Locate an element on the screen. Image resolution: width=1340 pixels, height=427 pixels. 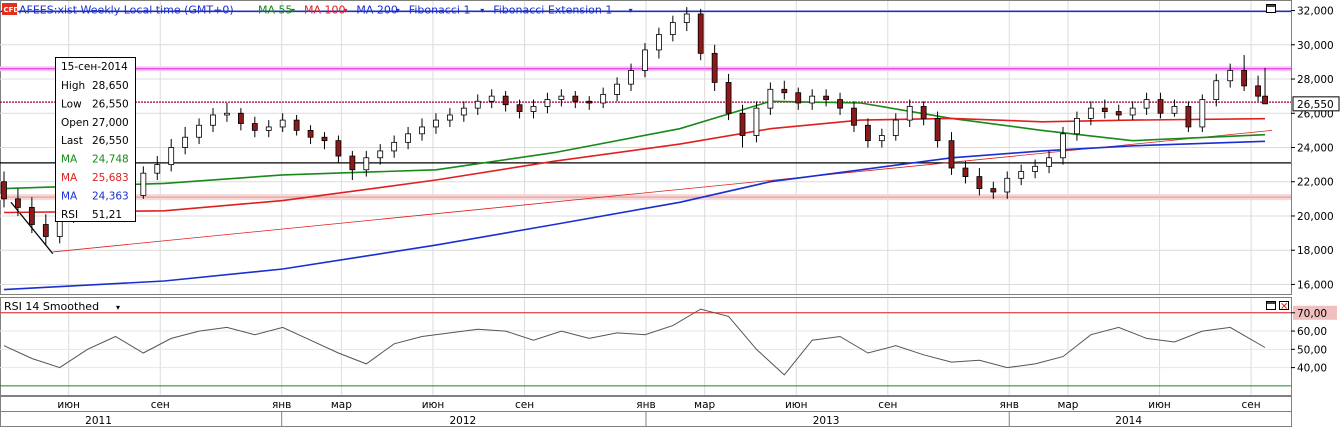
close-rsi-icon-box is located at coordinates (1284, 305).